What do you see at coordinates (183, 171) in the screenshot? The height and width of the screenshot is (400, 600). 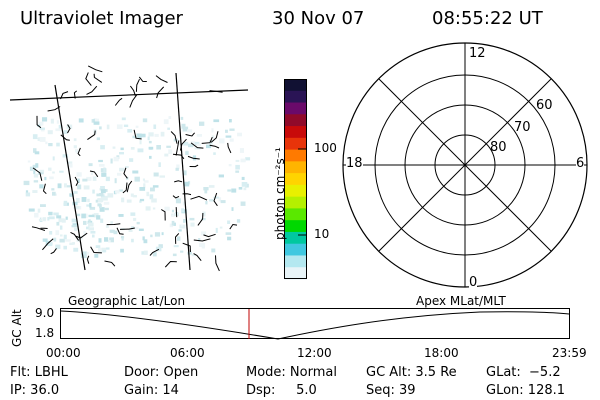 I see `longitude-line-right` at bounding box center [183, 171].